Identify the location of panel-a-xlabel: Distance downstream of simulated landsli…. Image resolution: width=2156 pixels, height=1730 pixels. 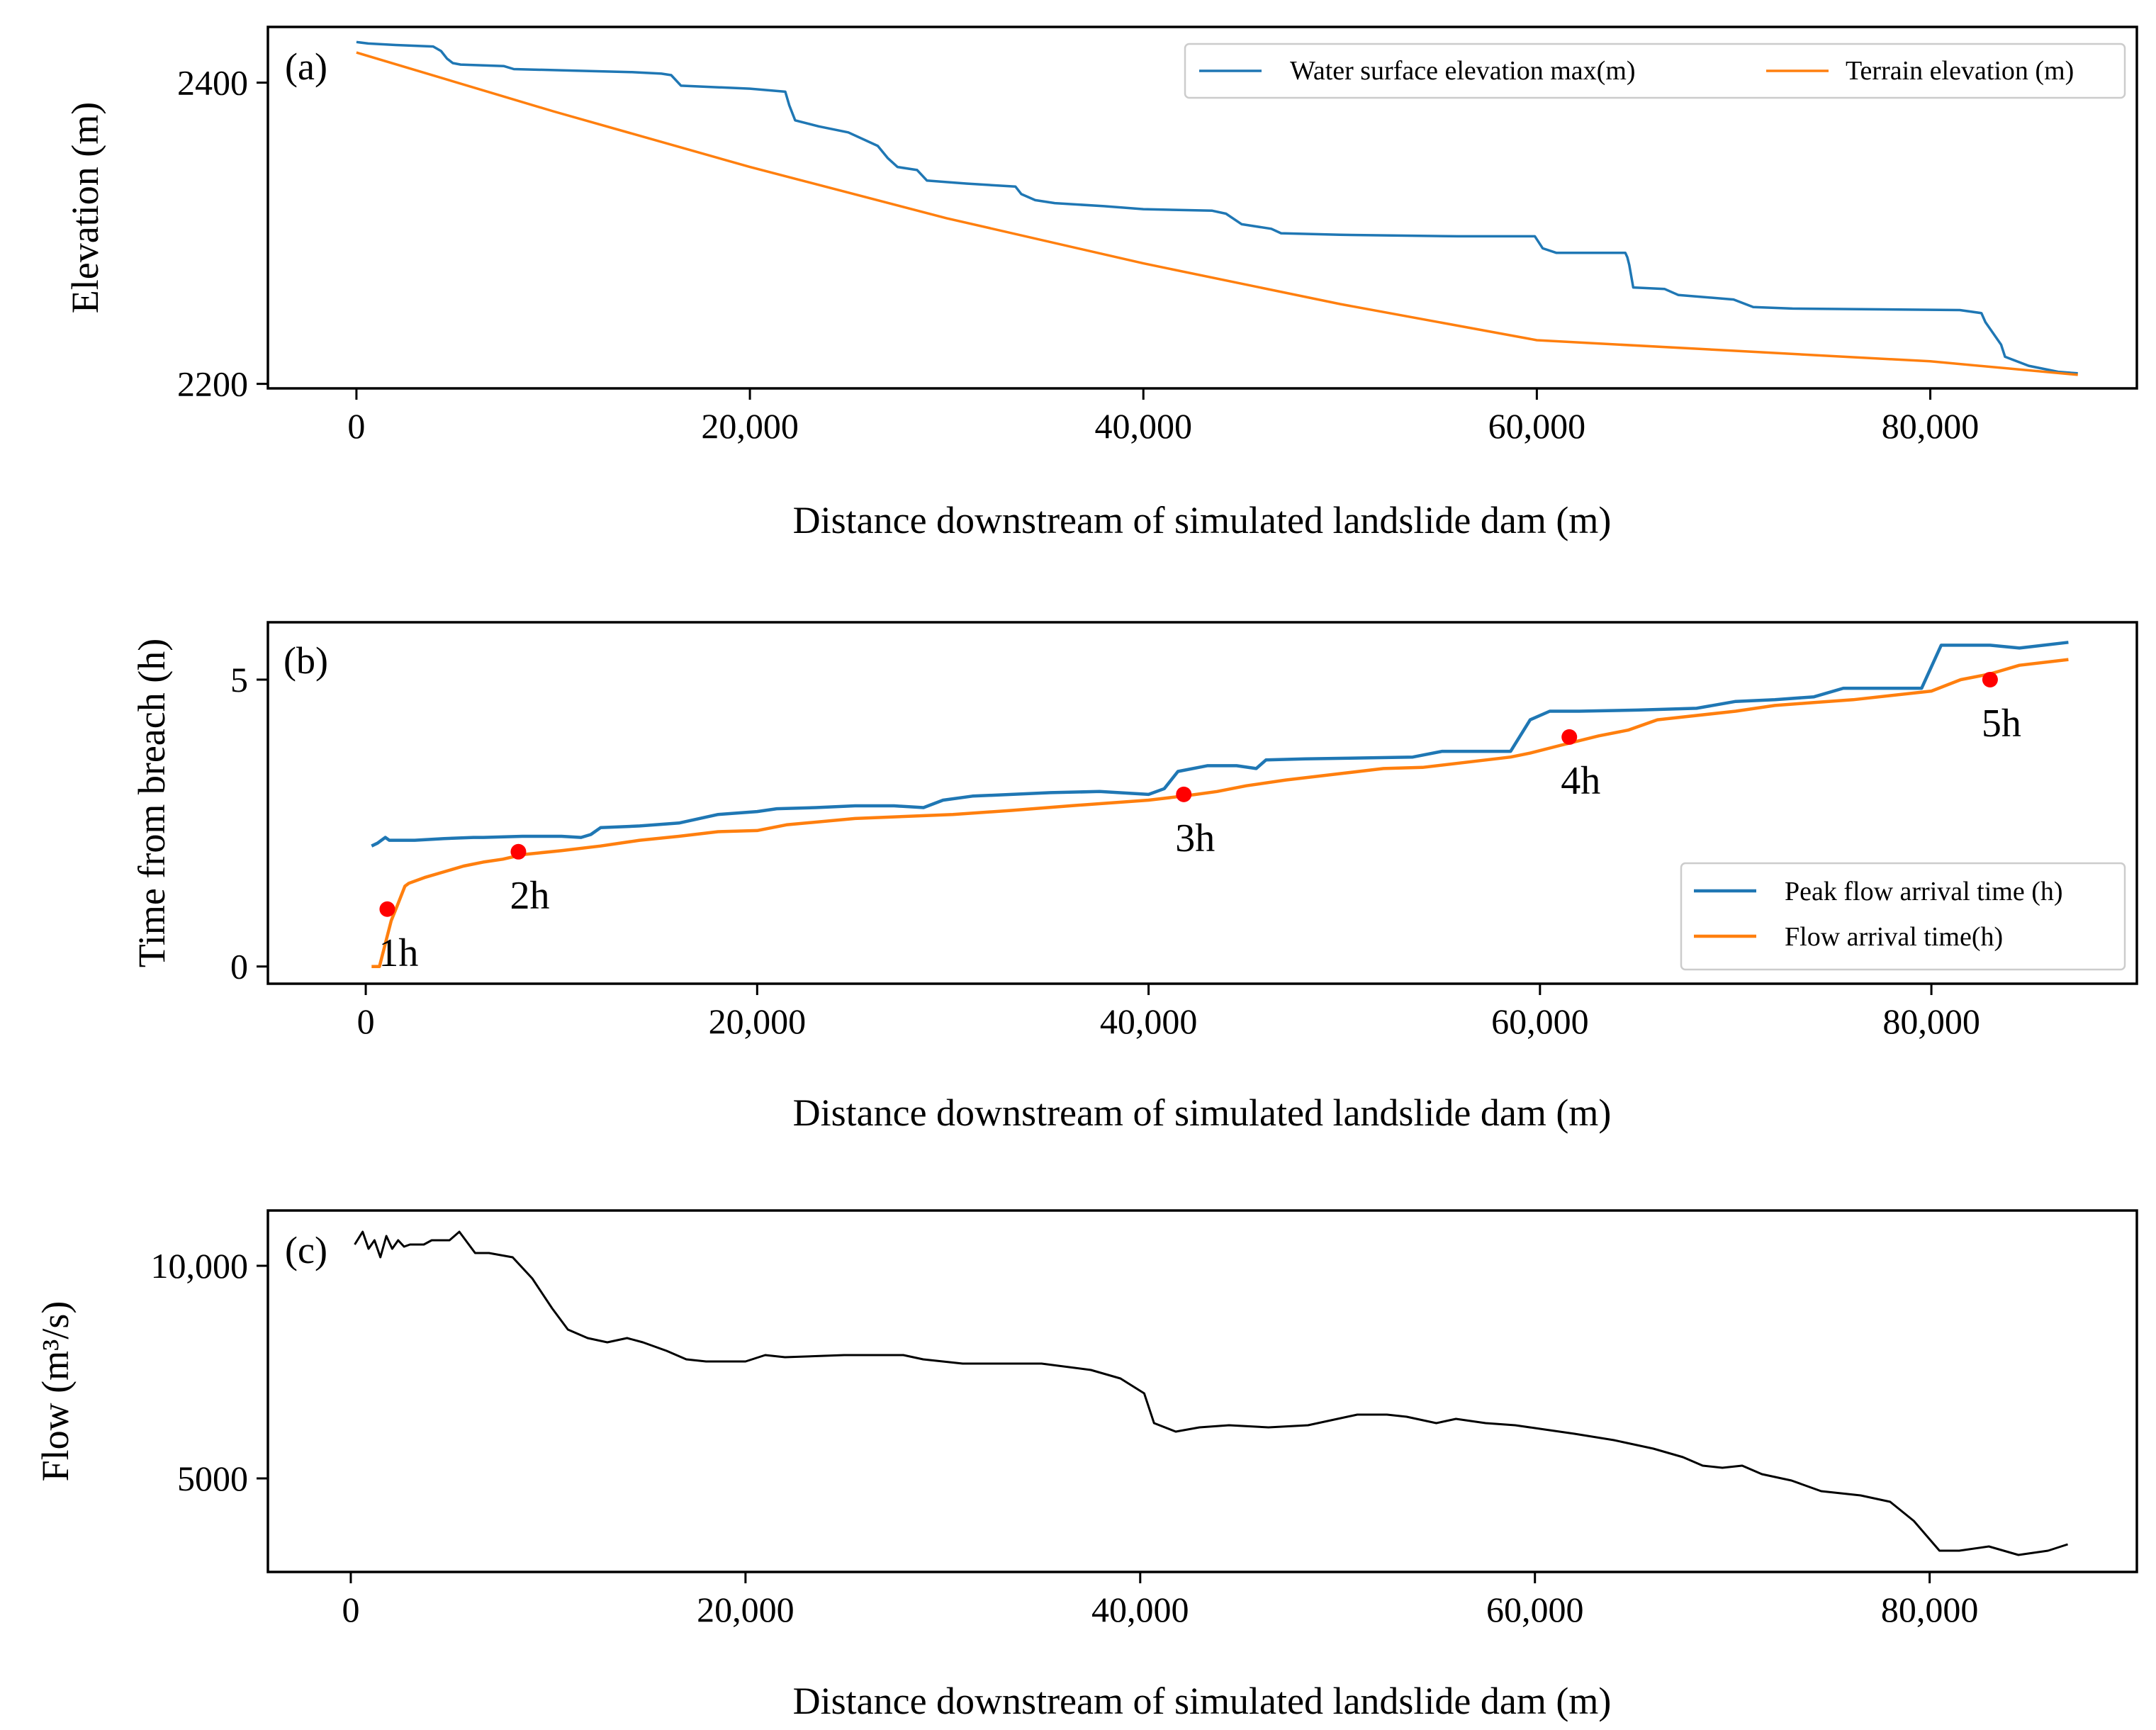
(1202, 520).